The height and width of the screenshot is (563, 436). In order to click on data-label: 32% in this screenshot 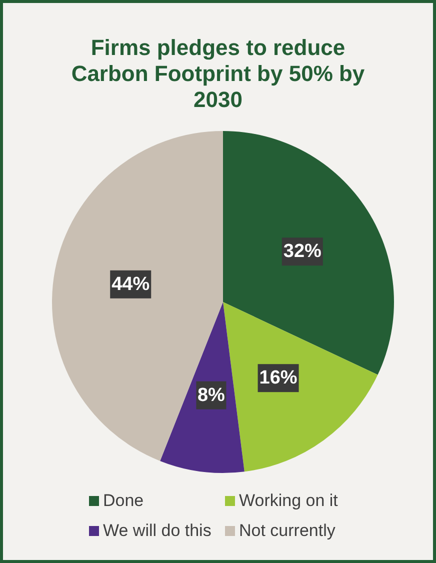, I will do `click(302, 251)`.